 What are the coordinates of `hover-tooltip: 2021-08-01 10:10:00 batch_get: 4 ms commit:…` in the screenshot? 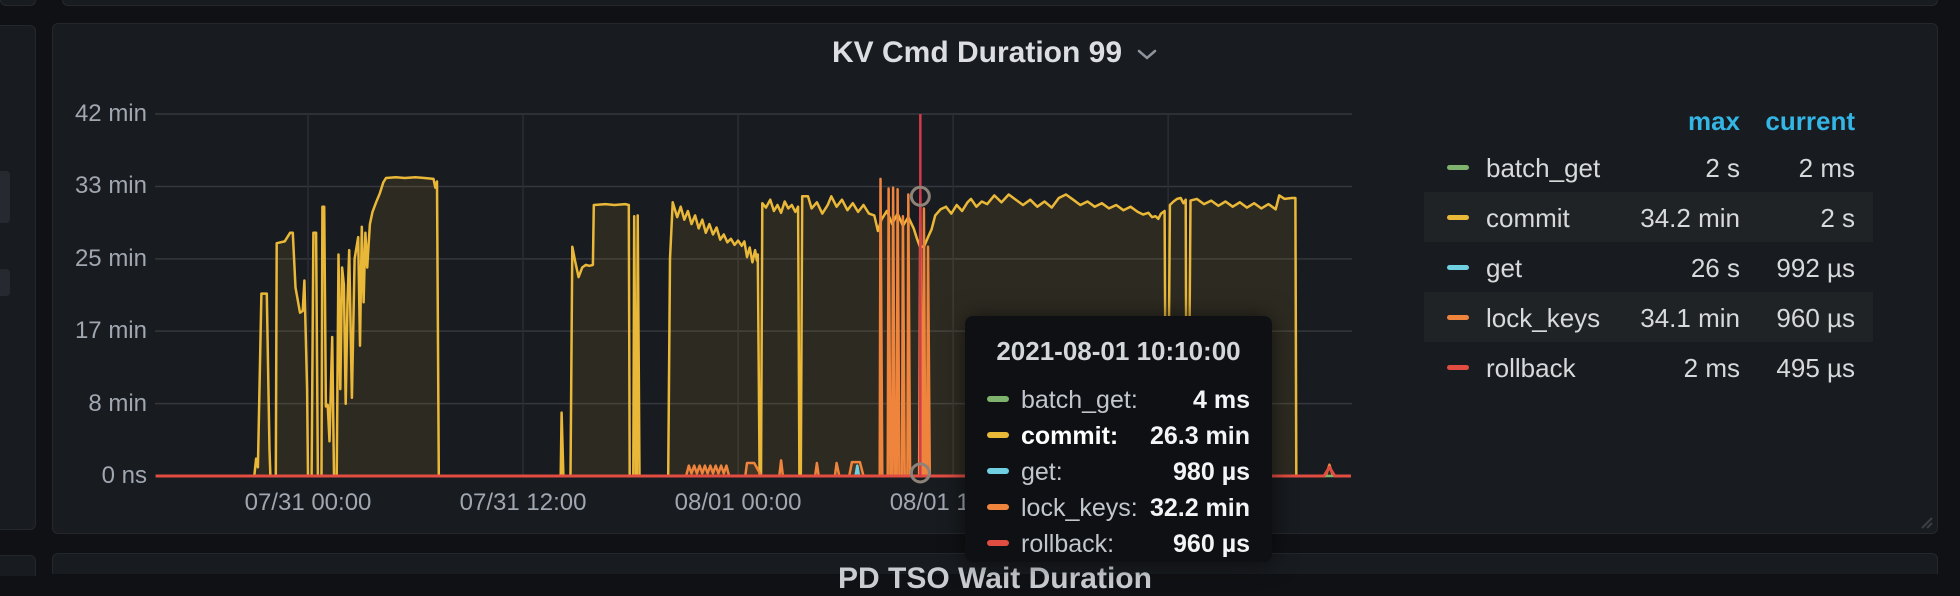 It's located at (1118, 439).